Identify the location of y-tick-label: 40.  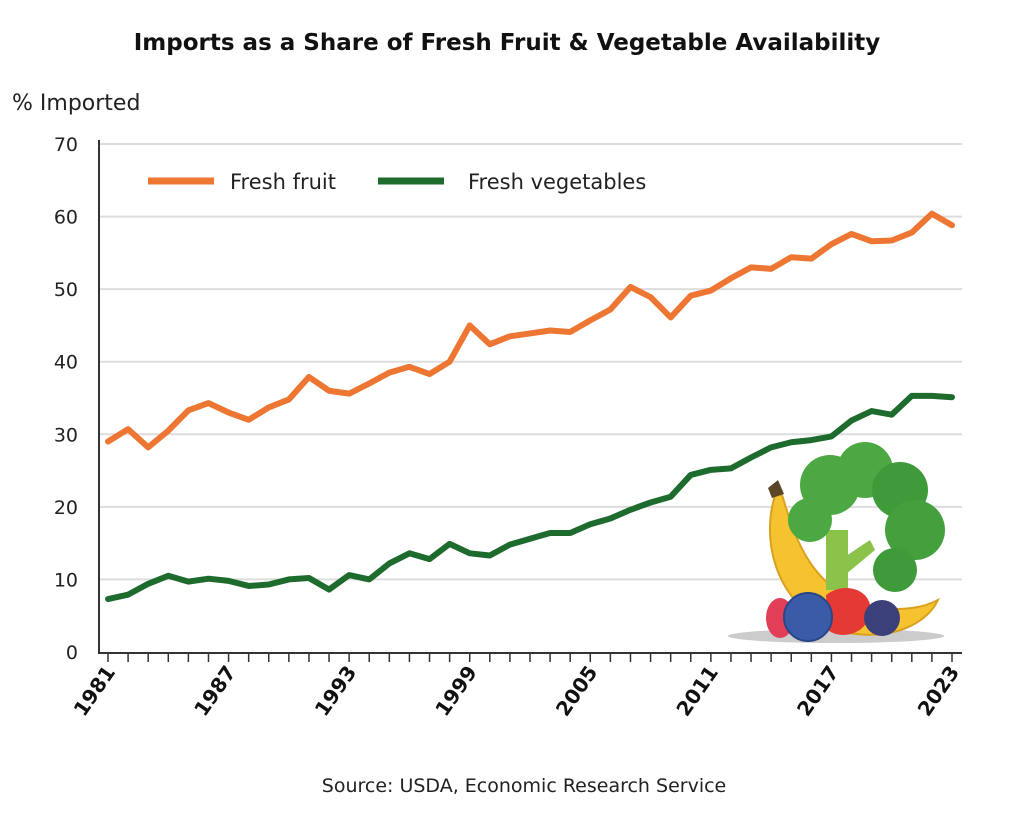
(66, 363).